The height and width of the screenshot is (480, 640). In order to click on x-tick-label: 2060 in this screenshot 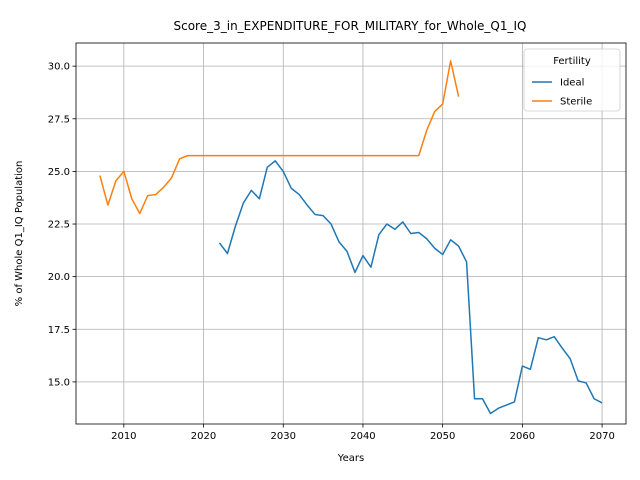, I will do `click(522, 436)`.